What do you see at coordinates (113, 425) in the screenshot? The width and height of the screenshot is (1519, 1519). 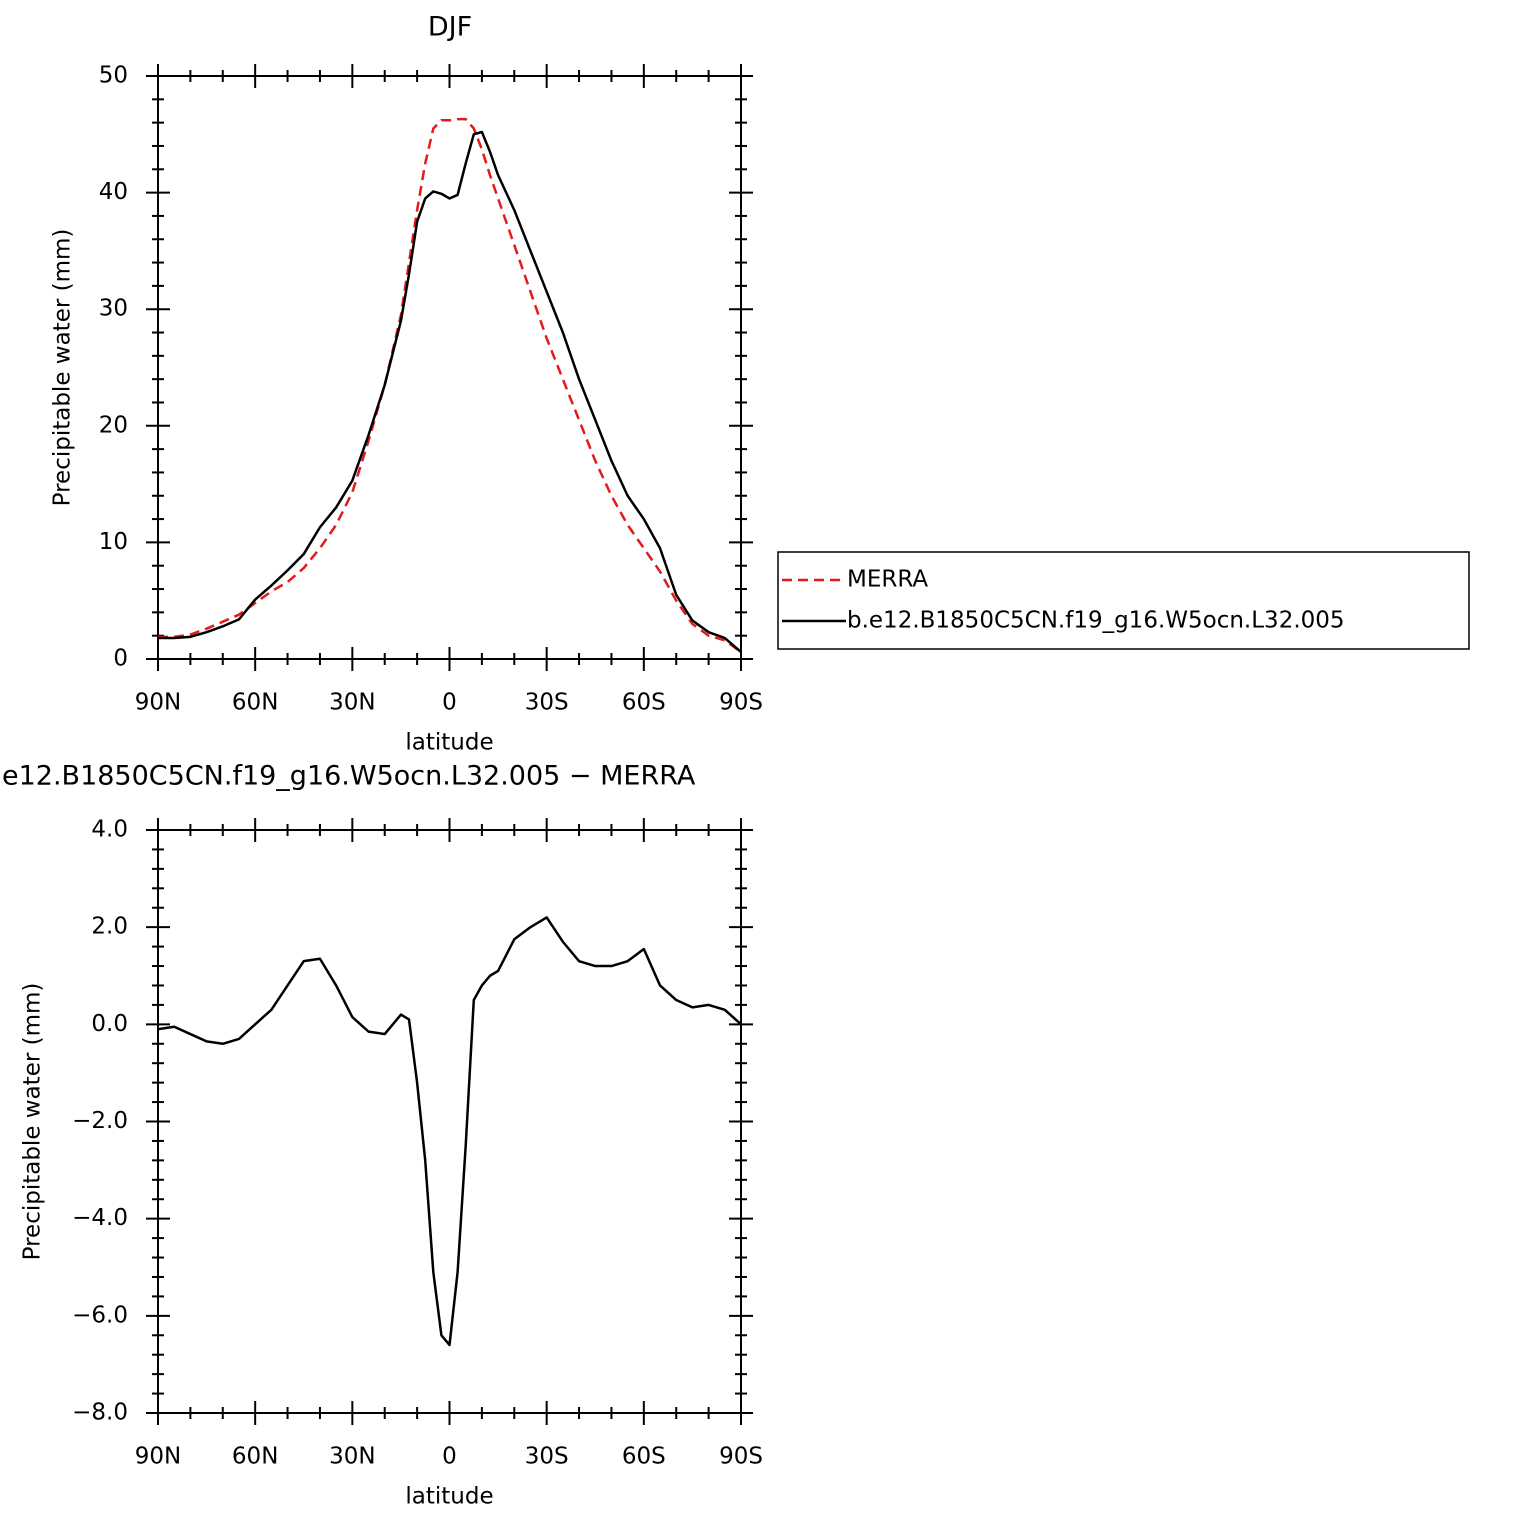 I see `y-tick-label: 20` at bounding box center [113, 425].